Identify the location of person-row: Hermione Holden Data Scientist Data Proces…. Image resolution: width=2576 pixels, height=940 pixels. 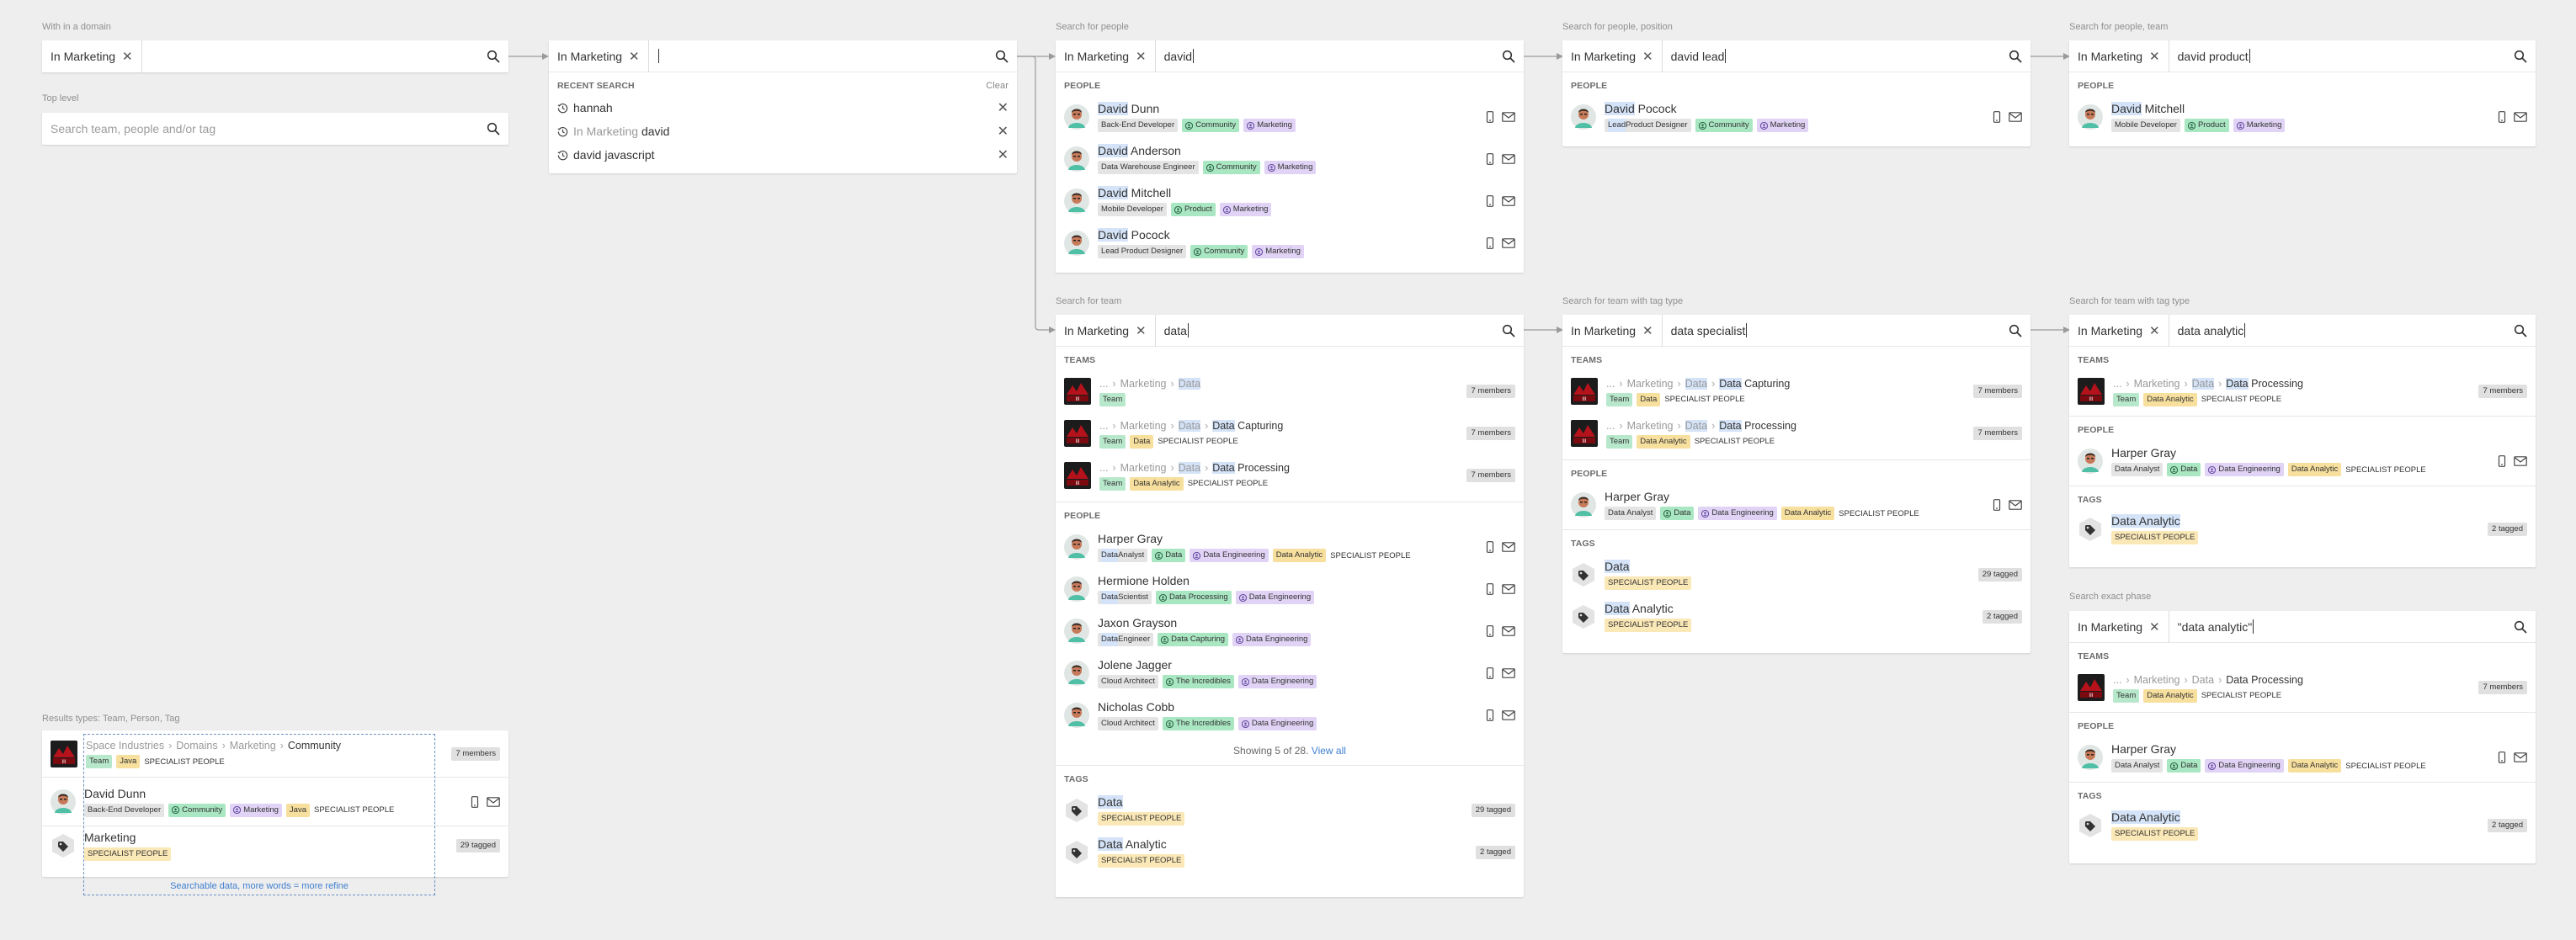
(1290, 589).